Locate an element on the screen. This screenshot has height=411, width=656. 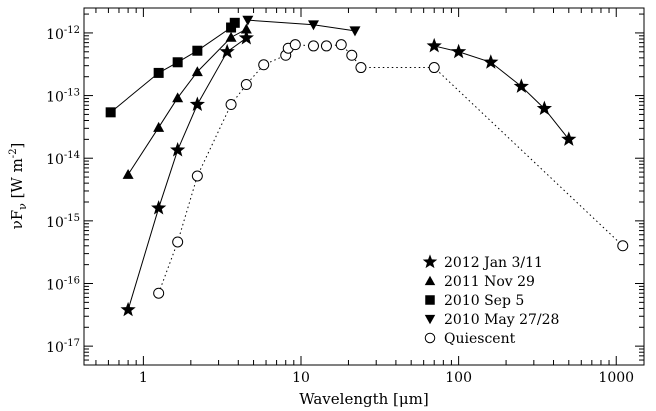
y-axis-title-group: νFν [W m-2] is located at coordinates (18, 186).